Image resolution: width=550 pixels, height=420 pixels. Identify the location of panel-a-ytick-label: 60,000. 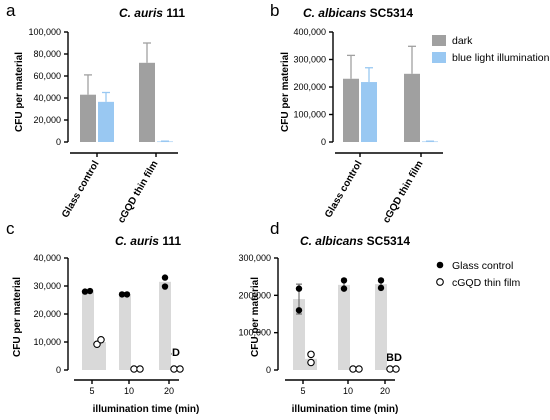
(47, 76).